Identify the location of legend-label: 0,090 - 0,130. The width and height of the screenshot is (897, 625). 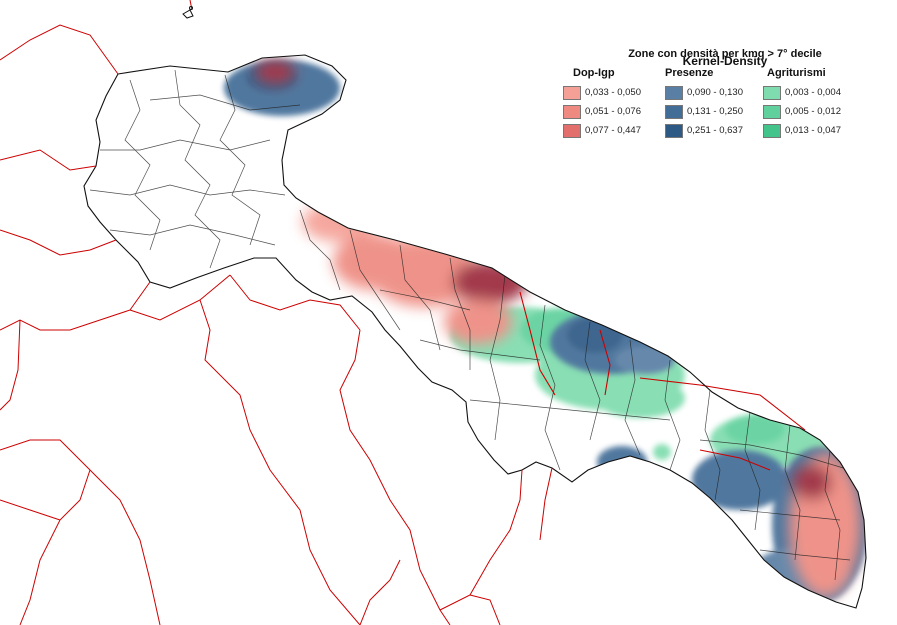
(715, 92).